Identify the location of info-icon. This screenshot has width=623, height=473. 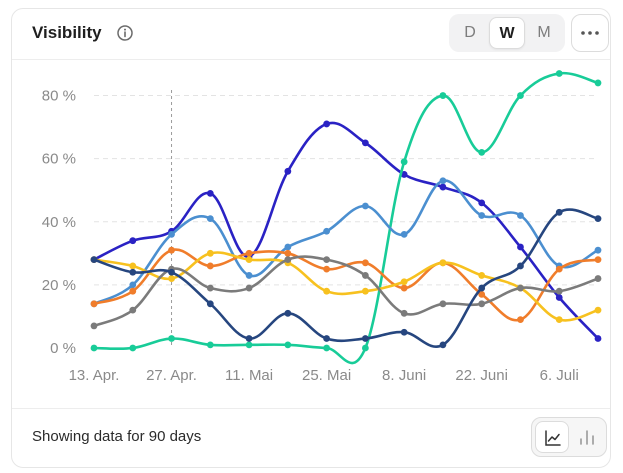
(125, 33).